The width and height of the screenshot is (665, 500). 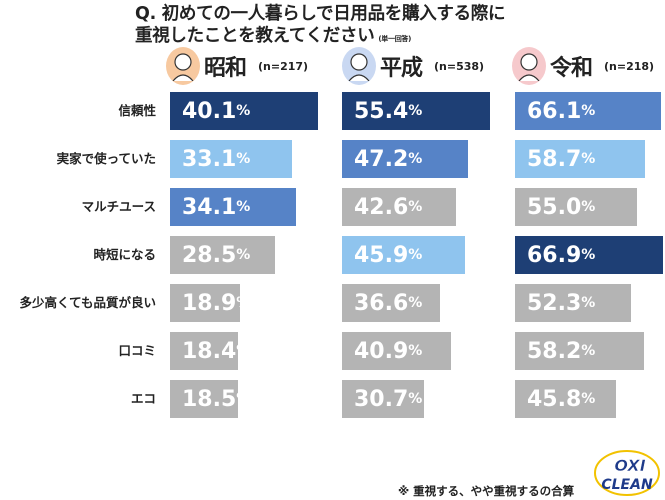 I want to click on bar: 66.1%, so click(x=588, y=111).